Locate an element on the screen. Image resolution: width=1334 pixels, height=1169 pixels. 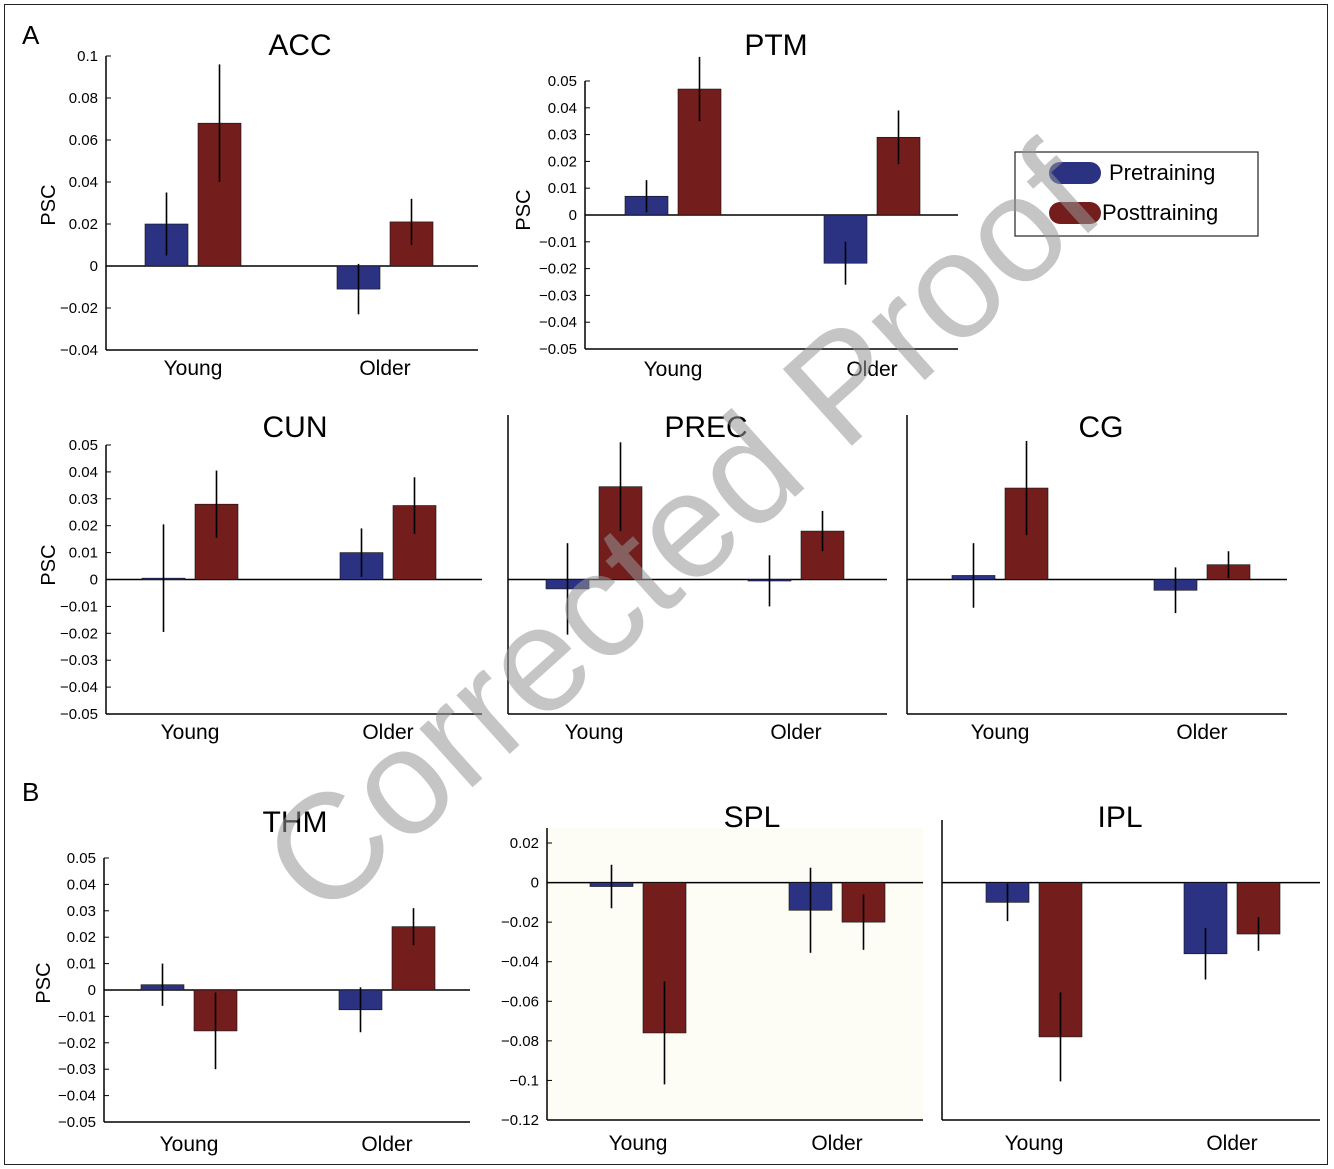
y-tick-label: −0.08 is located at coordinates (520, 1041).